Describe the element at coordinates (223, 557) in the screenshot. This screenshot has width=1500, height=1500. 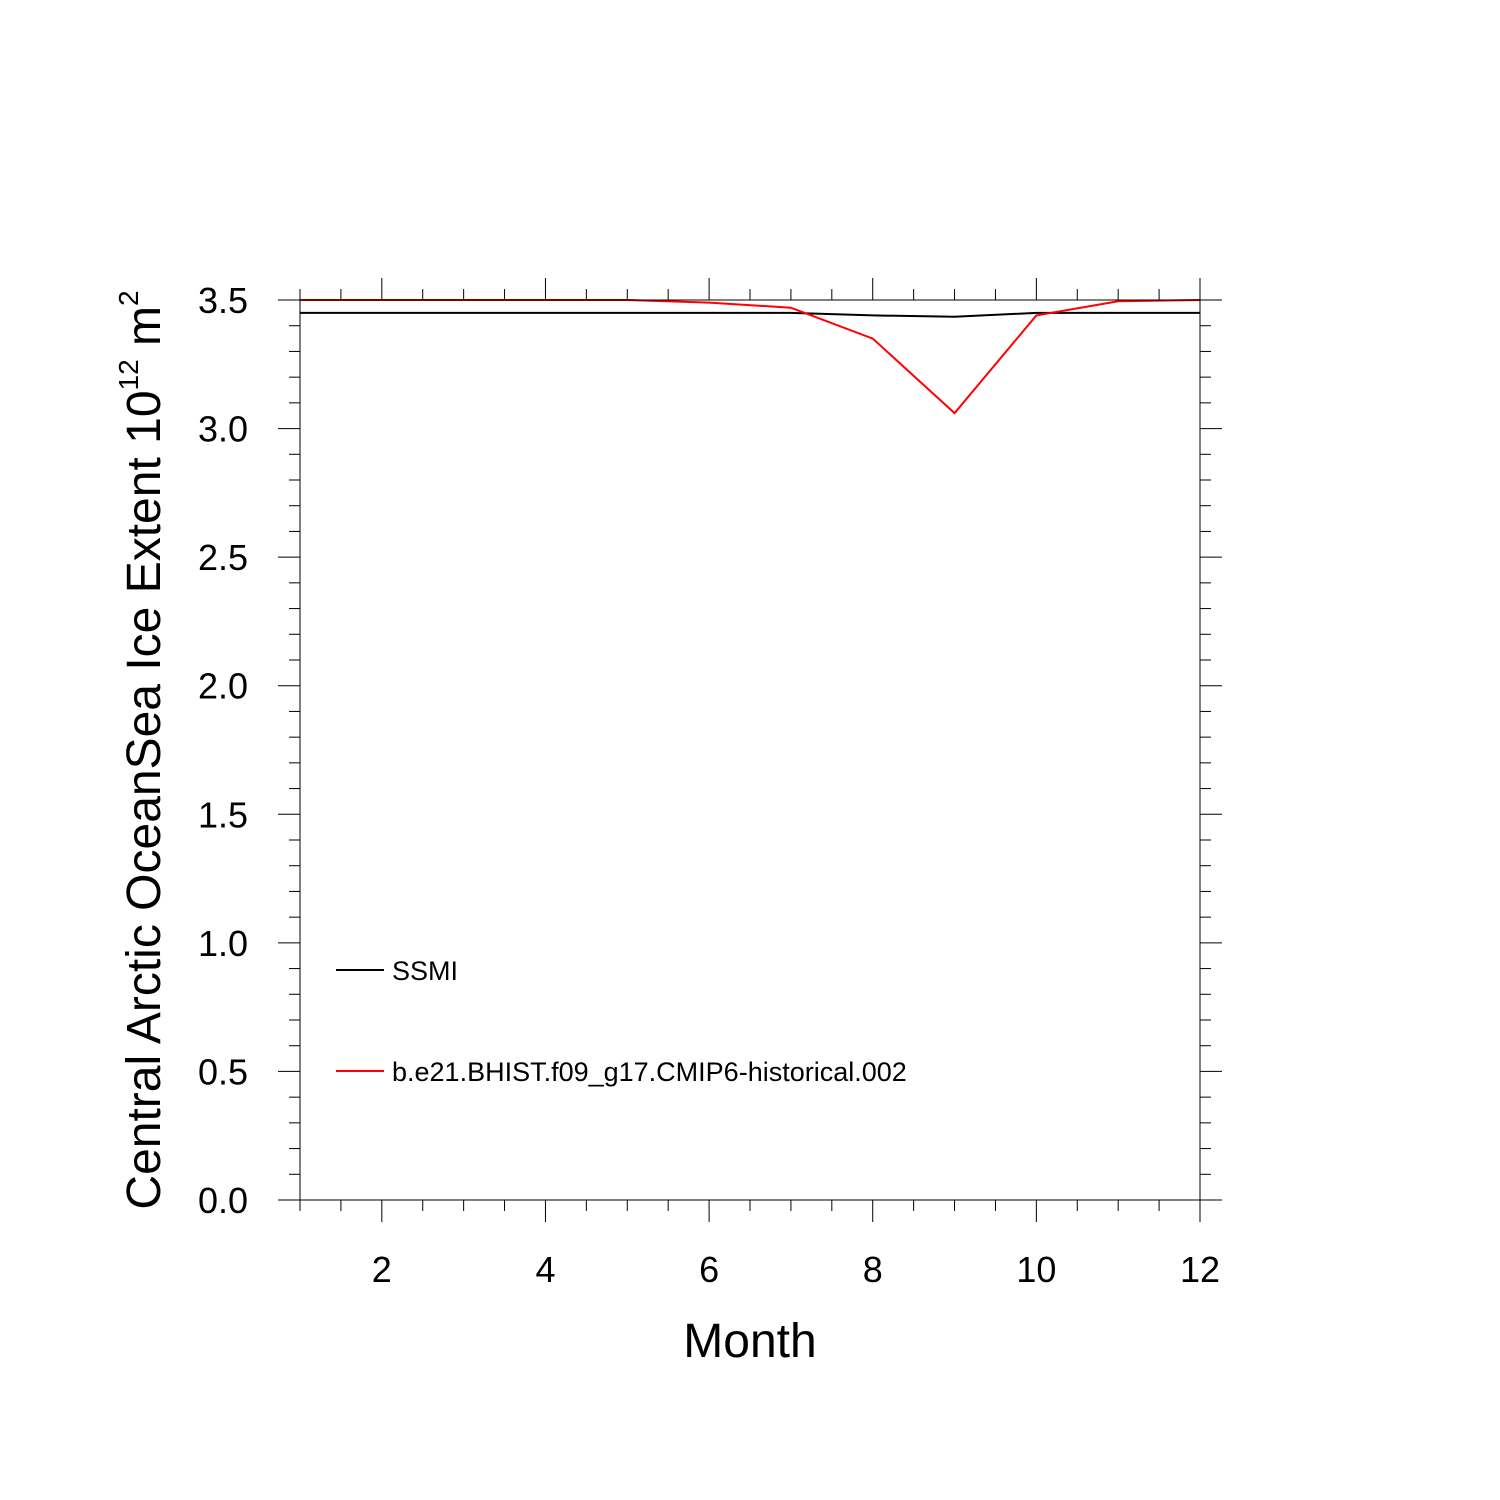
I see `y-tick-label: 2.5` at that location.